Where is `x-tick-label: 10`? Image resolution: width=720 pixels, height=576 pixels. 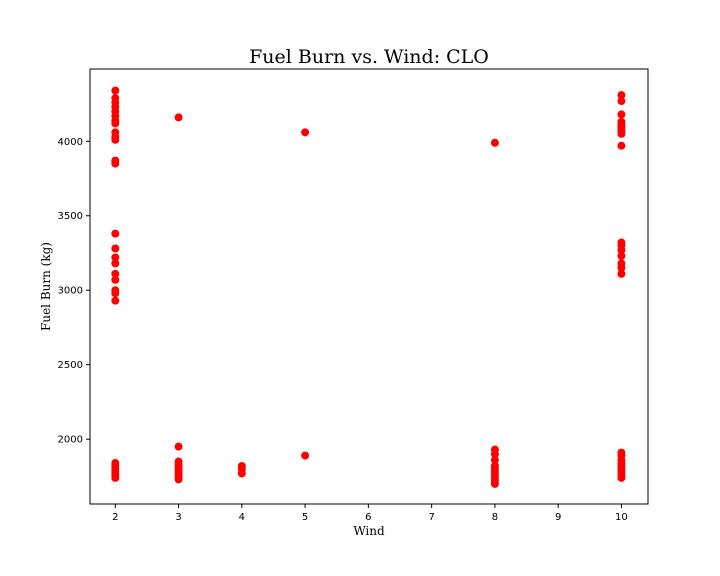
x-tick-label: 10 is located at coordinates (621, 517).